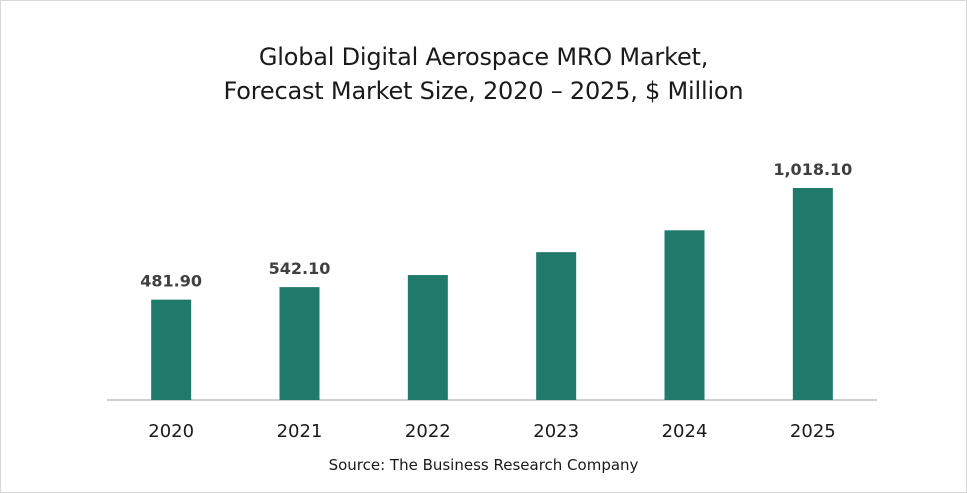 The width and height of the screenshot is (967, 493). Describe the element at coordinates (556, 326) in the screenshot. I see `bar-2023` at that location.